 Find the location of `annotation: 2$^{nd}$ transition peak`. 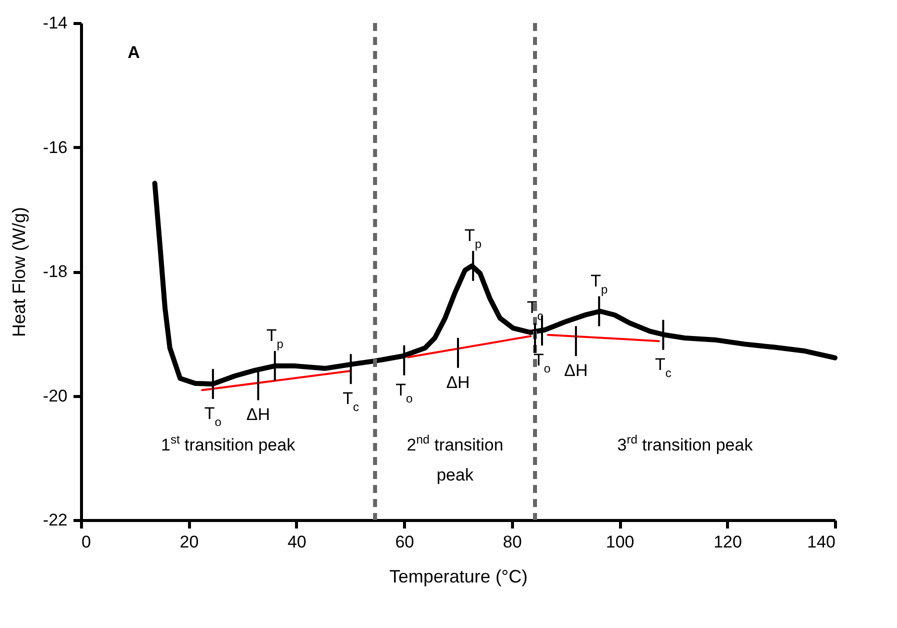

annotation: 2$^{nd}$ transition peak is located at coordinates (455, 458).